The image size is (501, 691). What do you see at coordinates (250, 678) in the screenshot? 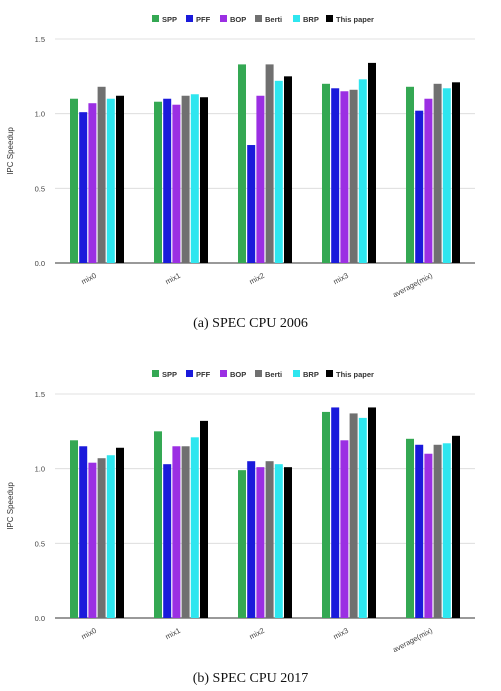
I see `chart-caption-b: (b) SPEC CPU 2017` at bounding box center [250, 678].